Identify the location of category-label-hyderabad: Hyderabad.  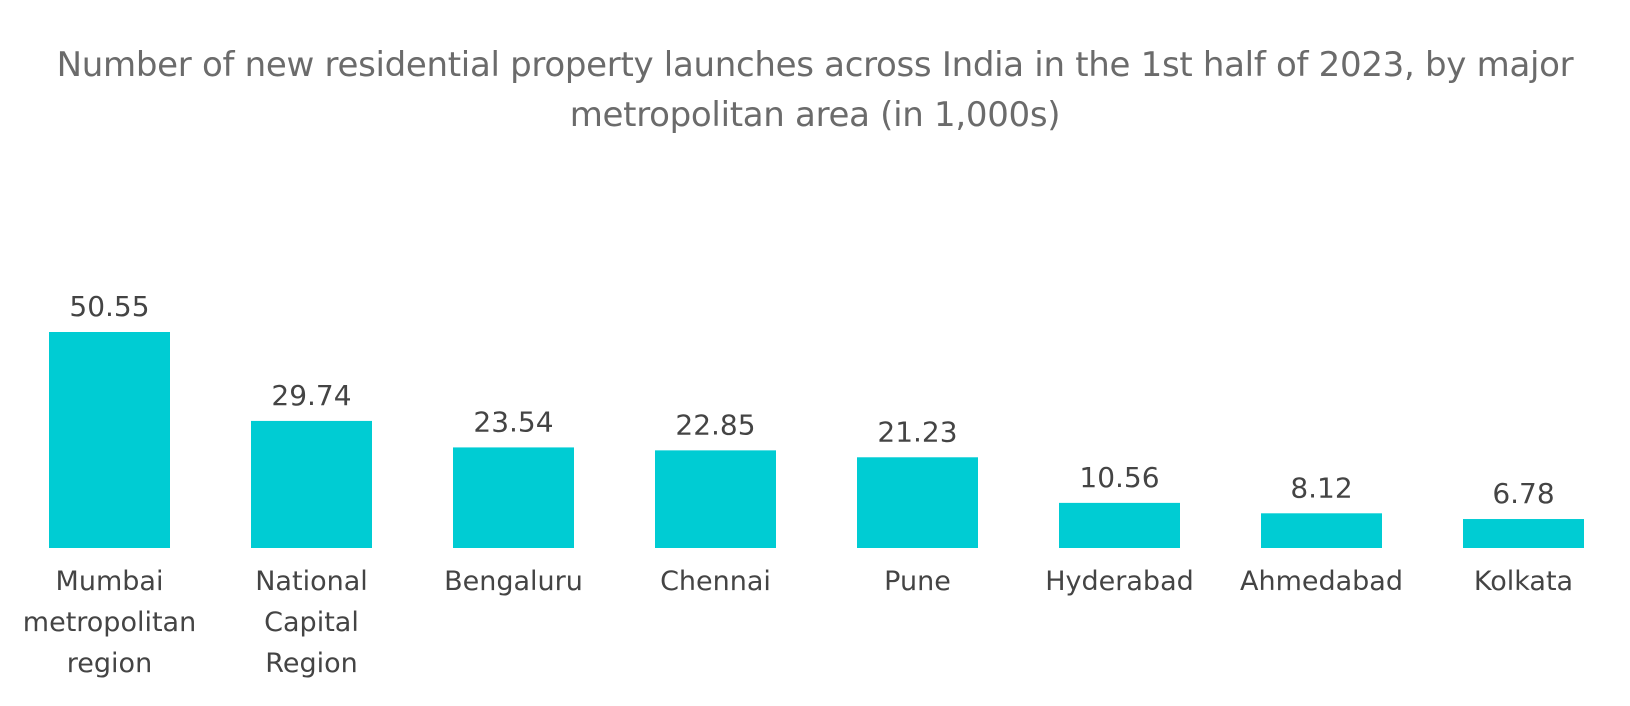
(1119, 581).